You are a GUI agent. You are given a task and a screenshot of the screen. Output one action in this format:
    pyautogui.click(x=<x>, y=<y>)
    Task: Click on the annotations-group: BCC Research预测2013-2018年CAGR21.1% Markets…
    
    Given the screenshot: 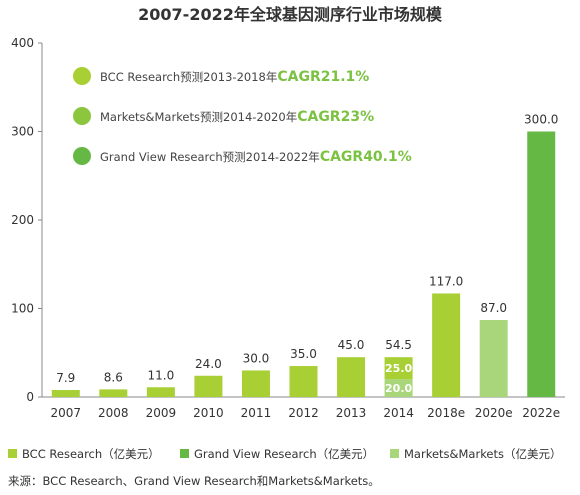 What is the action you would take?
    pyautogui.click(x=242, y=116)
    